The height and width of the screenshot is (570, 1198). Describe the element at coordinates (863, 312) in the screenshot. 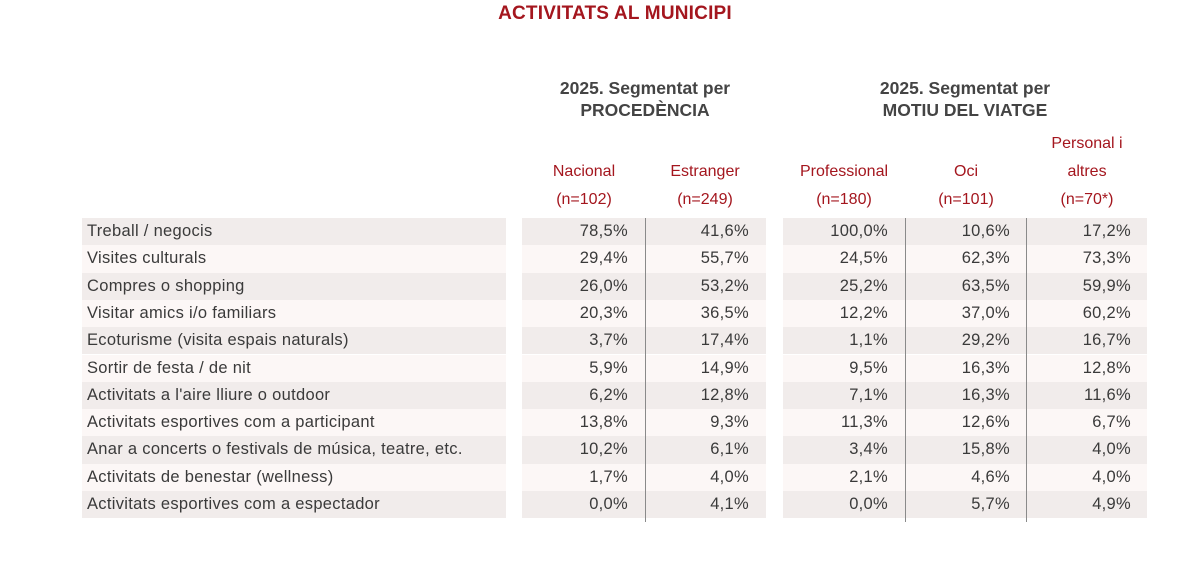

I see `cell-value: 12,2%` at that location.